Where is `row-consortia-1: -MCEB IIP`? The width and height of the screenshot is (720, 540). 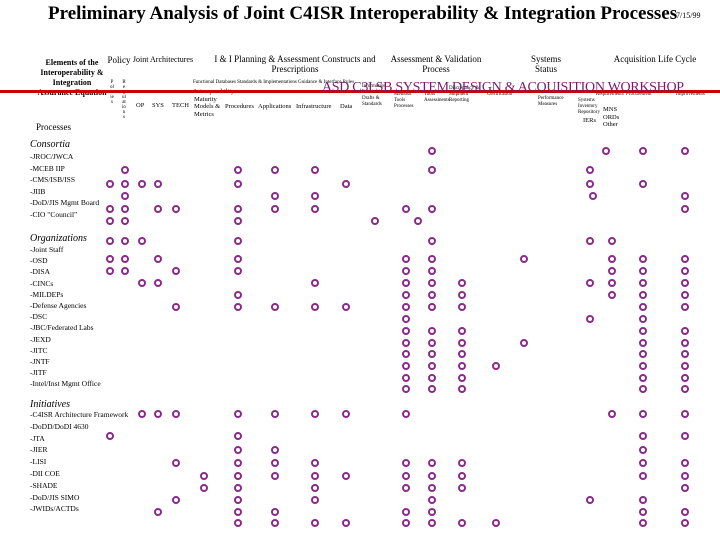 row-consortia-1: -MCEB IIP is located at coordinates (47, 168).